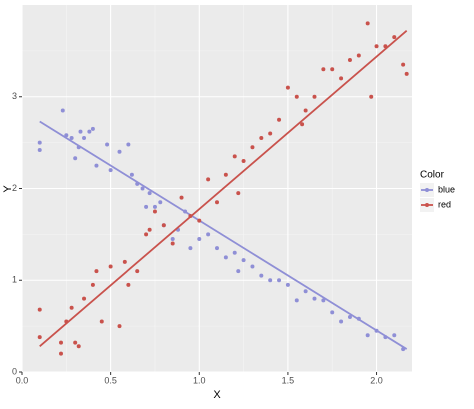 The height and width of the screenshot is (409, 474). What do you see at coordinates (199, 380) in the screenshot?
I see `x-tick-label: 1.0` at bounding box center [199, 380].